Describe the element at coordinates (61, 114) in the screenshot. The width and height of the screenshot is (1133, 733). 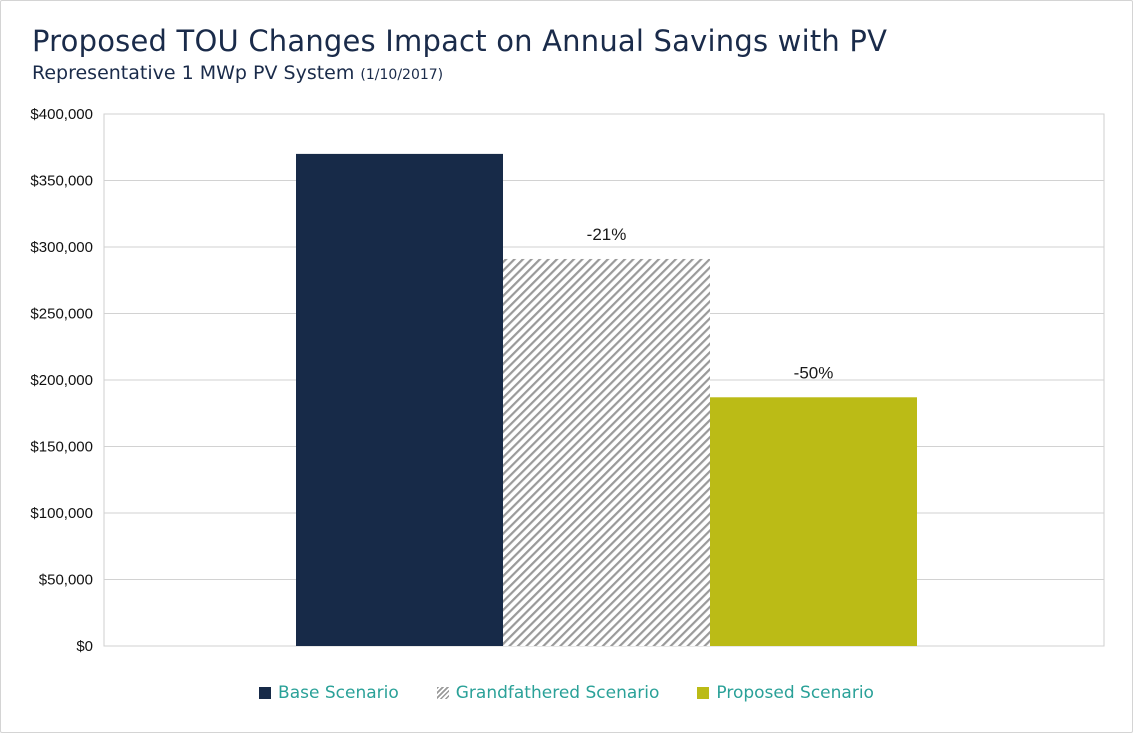
I see `y-tick-label: $400,000` at that location.